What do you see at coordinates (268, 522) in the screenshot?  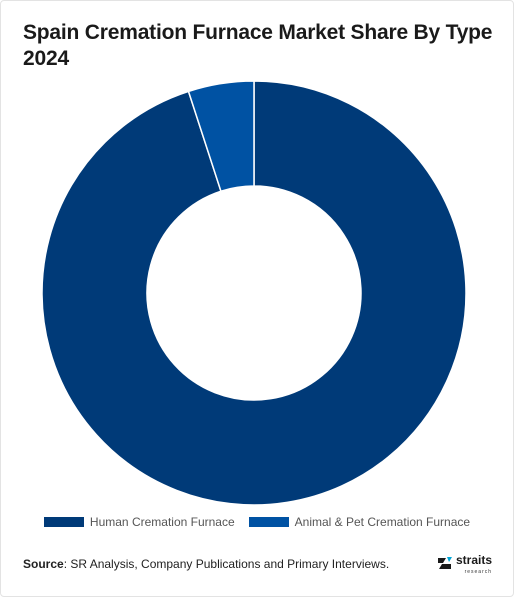 I see `legend-swatch-animal-pet` at bounding box center [268, 522].